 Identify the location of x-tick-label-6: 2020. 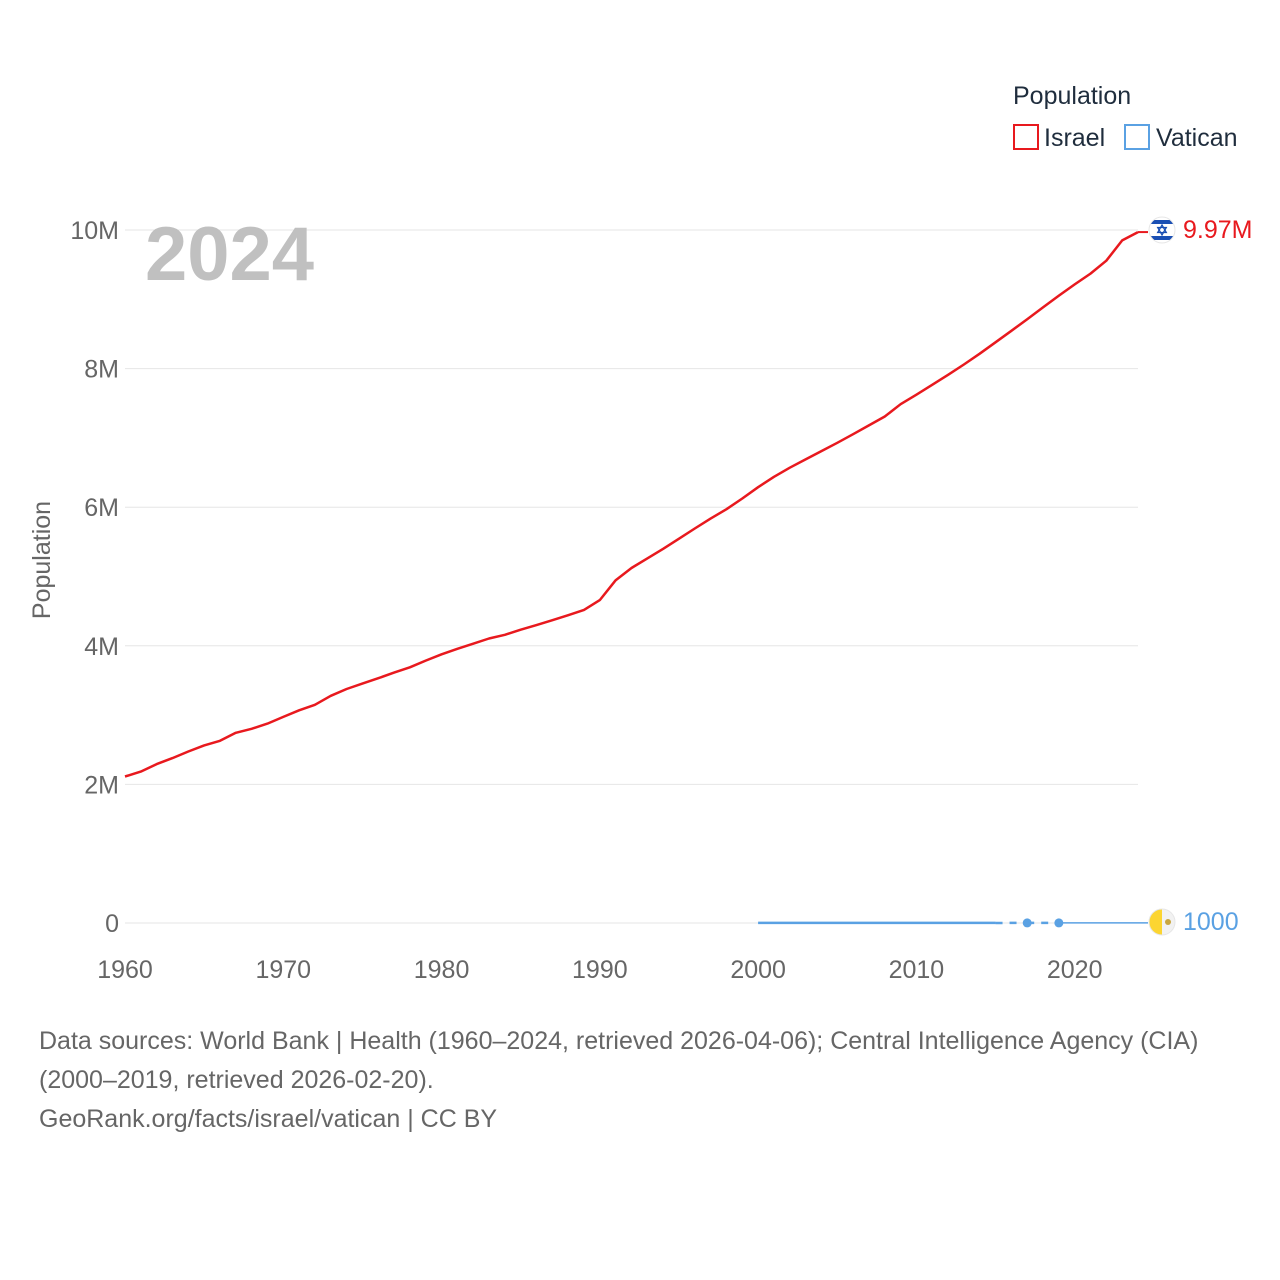
(1075, 970).